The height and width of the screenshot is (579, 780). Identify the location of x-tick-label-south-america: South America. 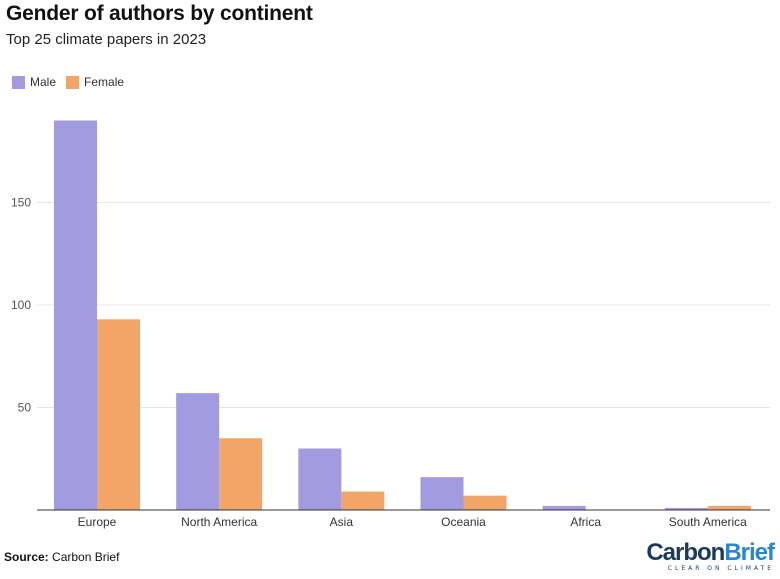
(708, 522).